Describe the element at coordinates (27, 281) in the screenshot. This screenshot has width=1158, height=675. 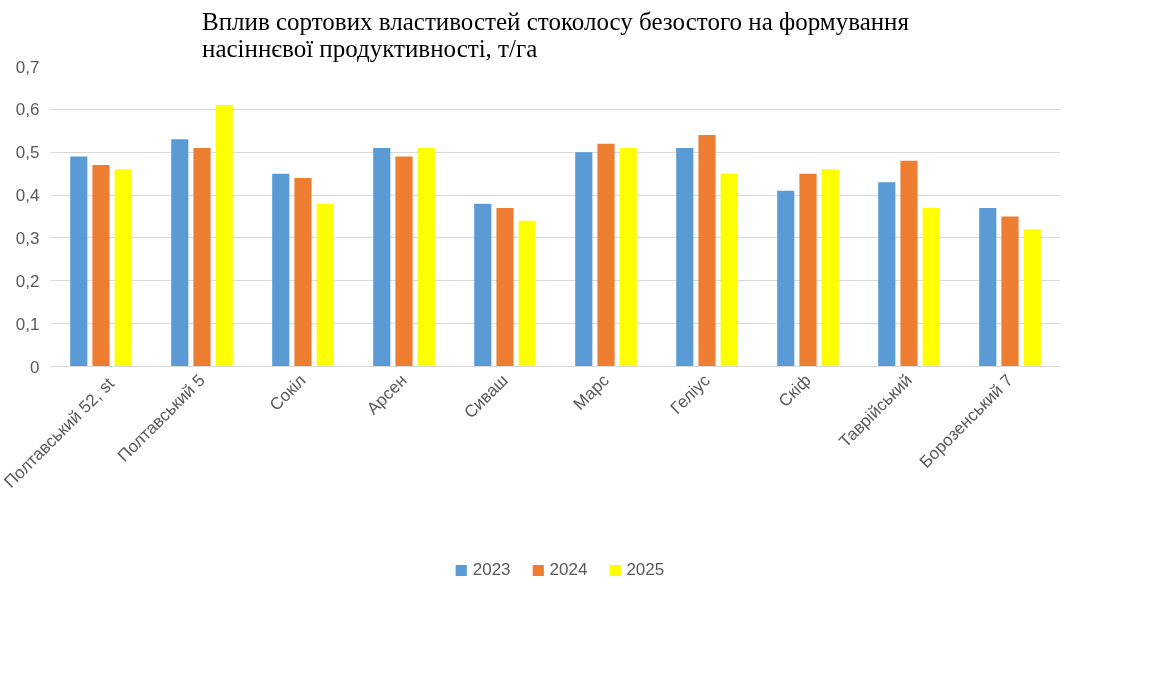
I see `y-tick-label: 0,2` at that location.